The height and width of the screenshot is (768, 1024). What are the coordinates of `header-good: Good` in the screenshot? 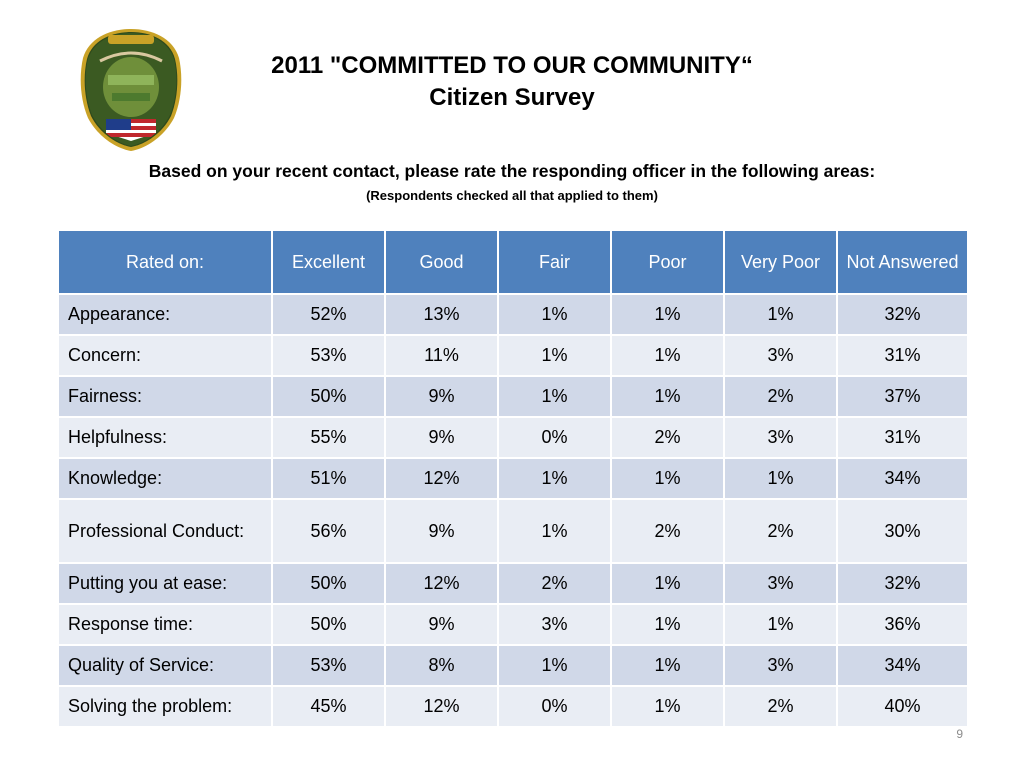 It's located at (441, 262).